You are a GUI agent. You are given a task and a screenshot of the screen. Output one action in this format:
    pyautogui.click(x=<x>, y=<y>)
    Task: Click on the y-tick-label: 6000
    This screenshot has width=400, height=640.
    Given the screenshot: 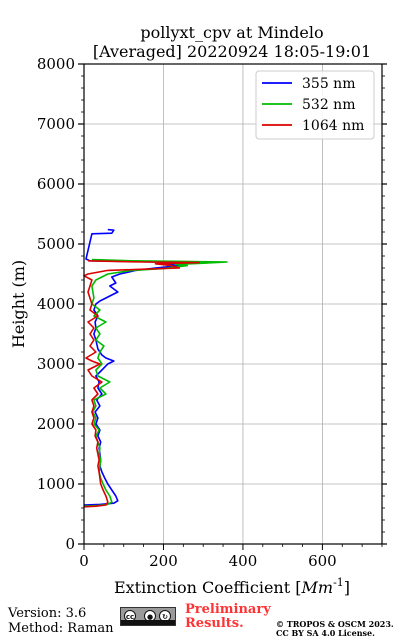 What is the action you would take?
    pyautogui.click(x=56, y=184)
    